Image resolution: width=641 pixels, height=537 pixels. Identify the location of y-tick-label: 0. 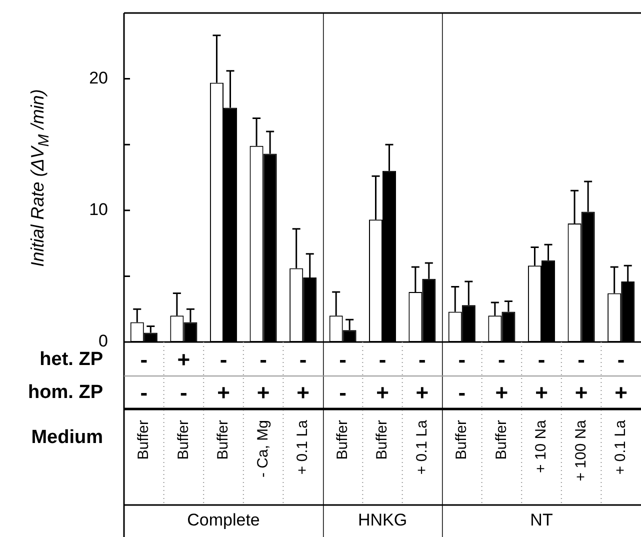
(103, 341).